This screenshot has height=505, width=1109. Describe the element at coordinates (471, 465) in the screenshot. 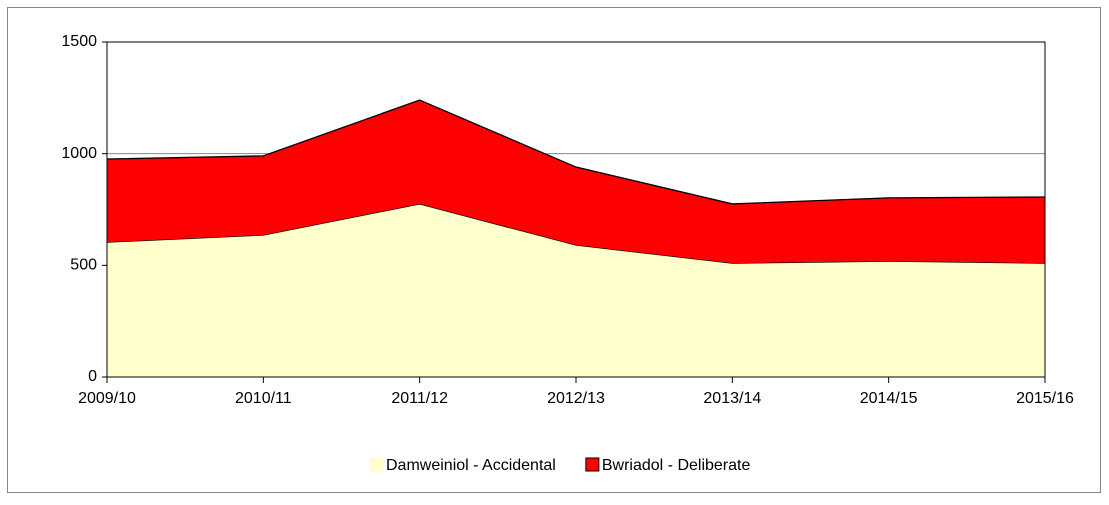

I see `legend-label: Damweiniol - Accidental` at that location.